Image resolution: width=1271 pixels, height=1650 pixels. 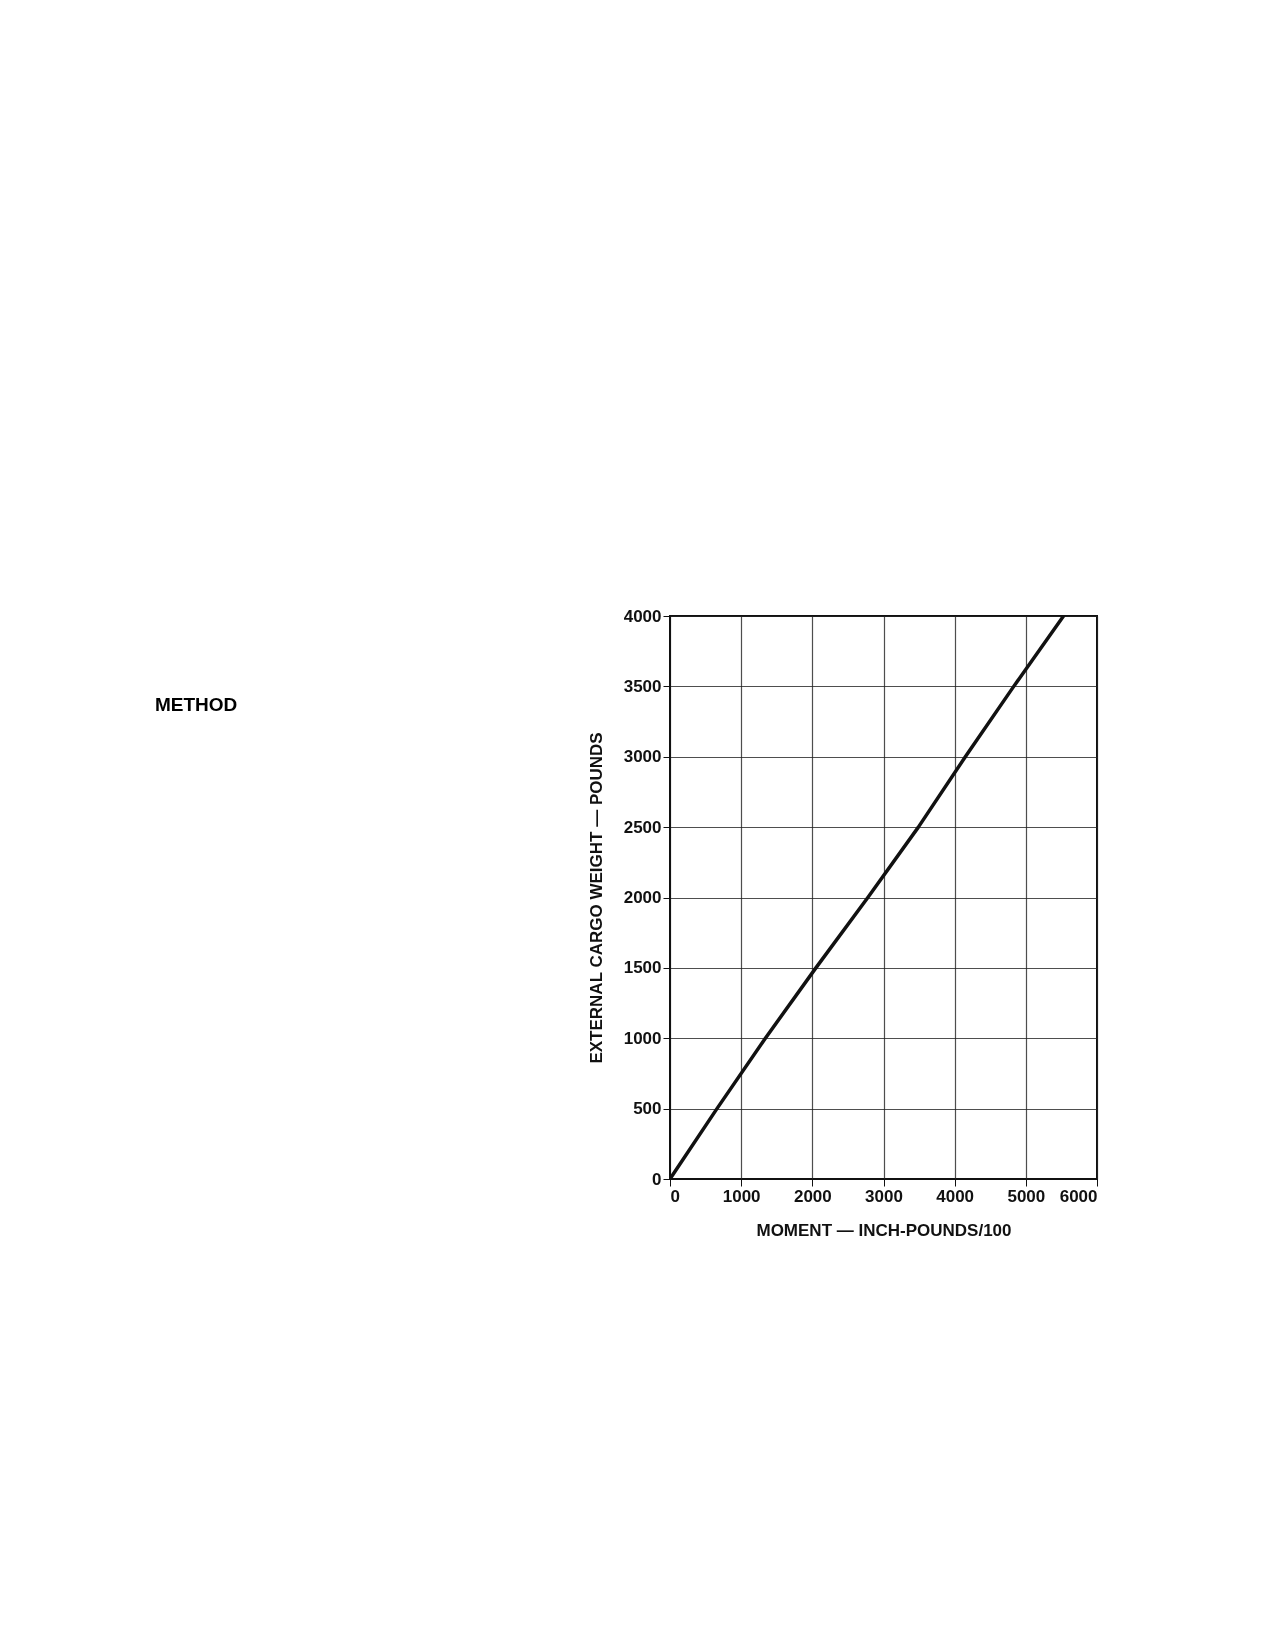 What do you see at coordinates (741, 1196) in the screenshot?
I see `x-tick-label: 1000` at bounding box center [741, 1196].